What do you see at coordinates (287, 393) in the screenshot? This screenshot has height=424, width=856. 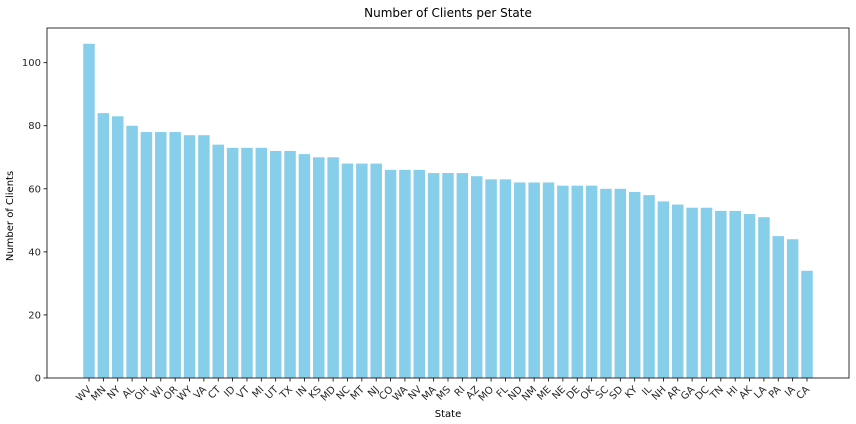 I see `x-tick-label-tx: TX` at bounding box center [287, 393].